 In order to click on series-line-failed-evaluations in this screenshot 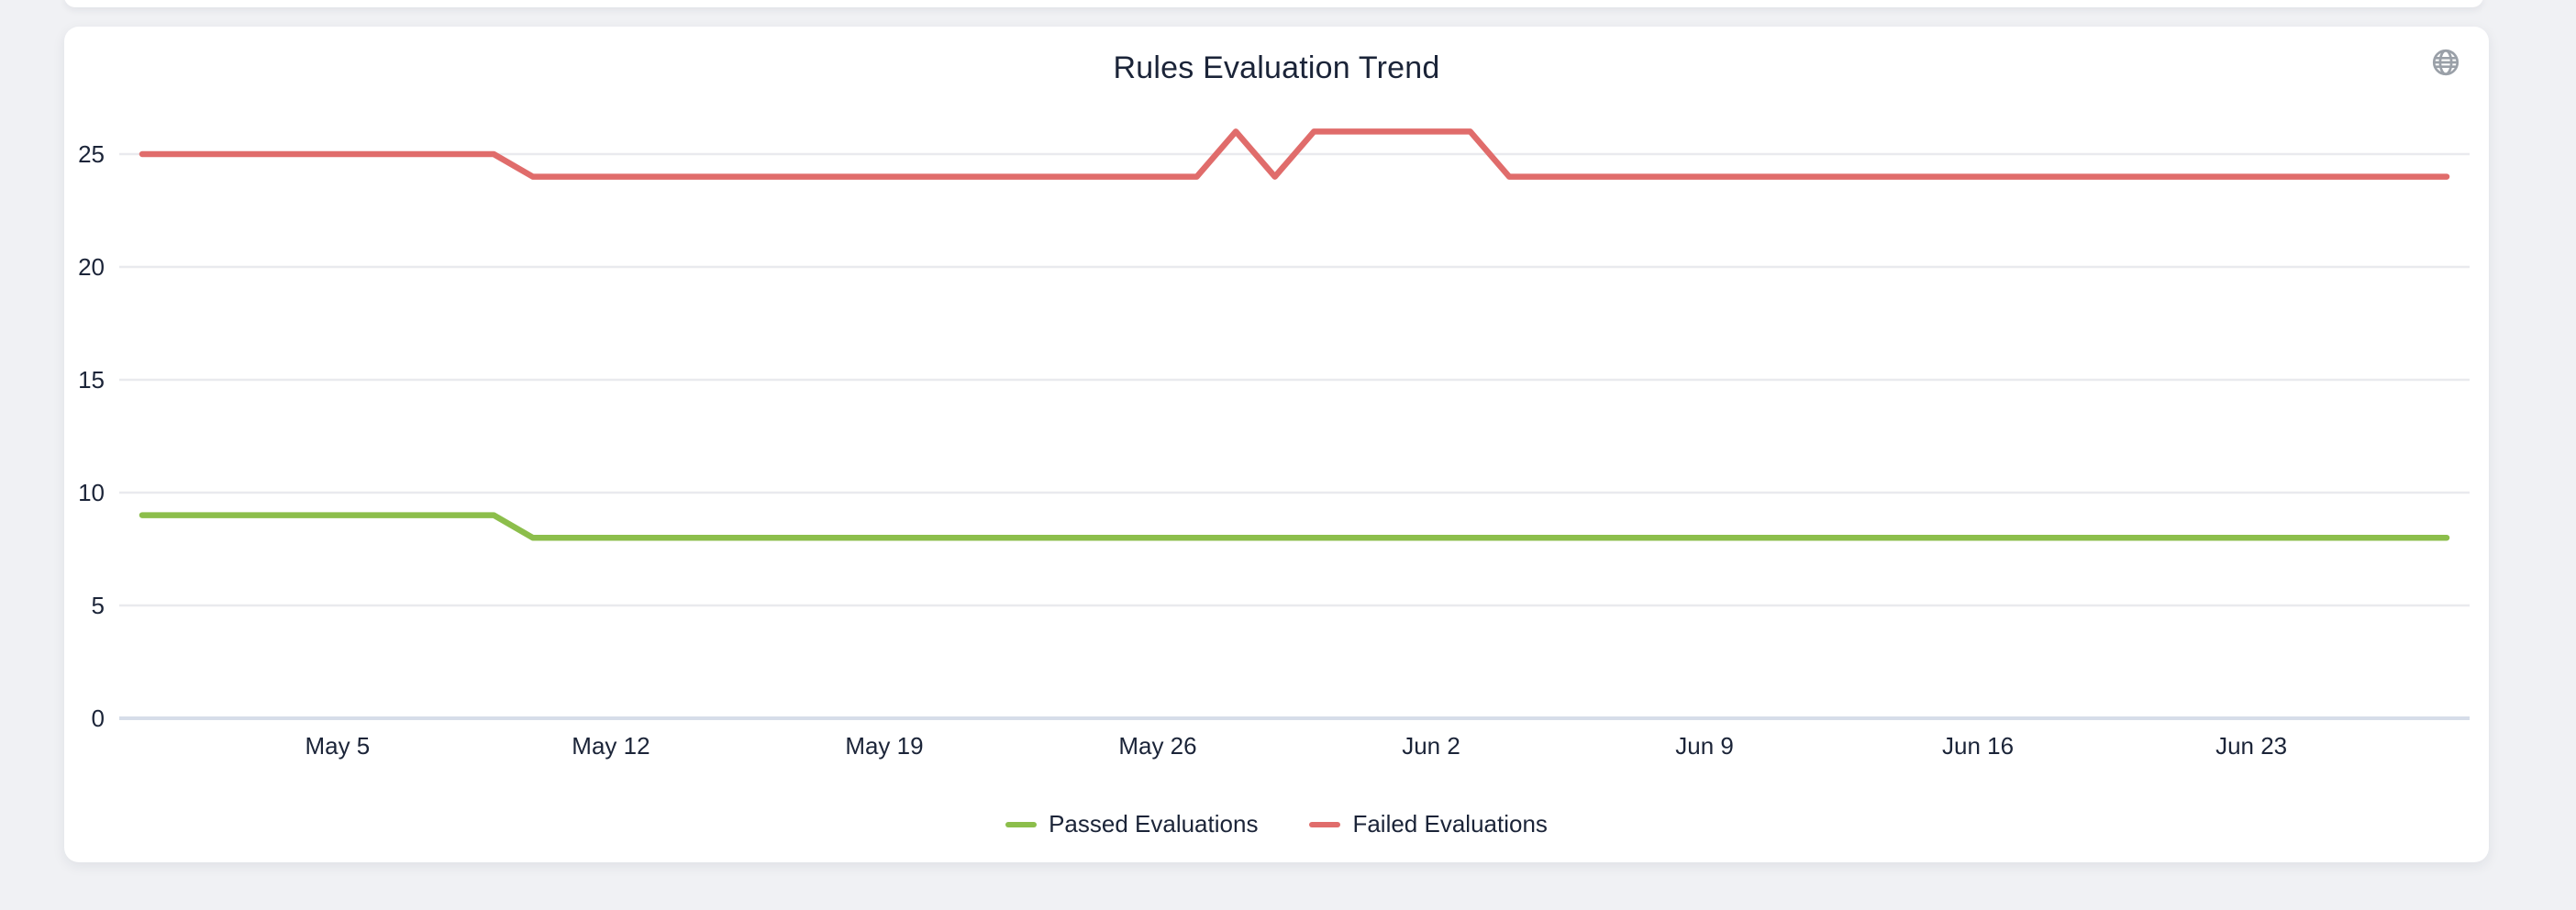, I will do `click(1294, 154)`.